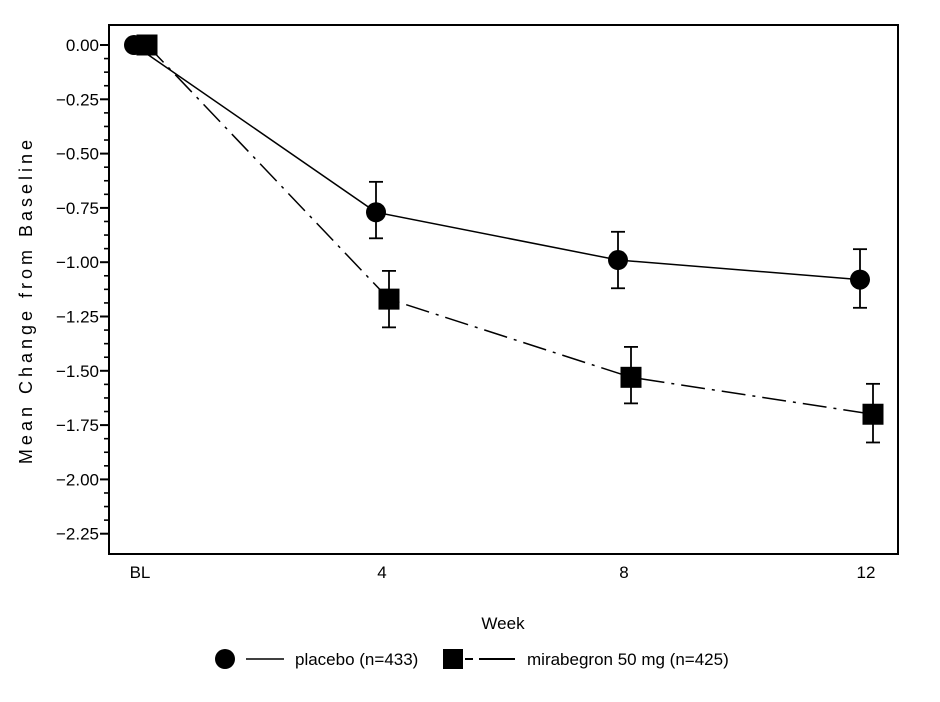 The image size is (940, 702). I want to click on y-tick-label: 0.00, so click(82, 45).